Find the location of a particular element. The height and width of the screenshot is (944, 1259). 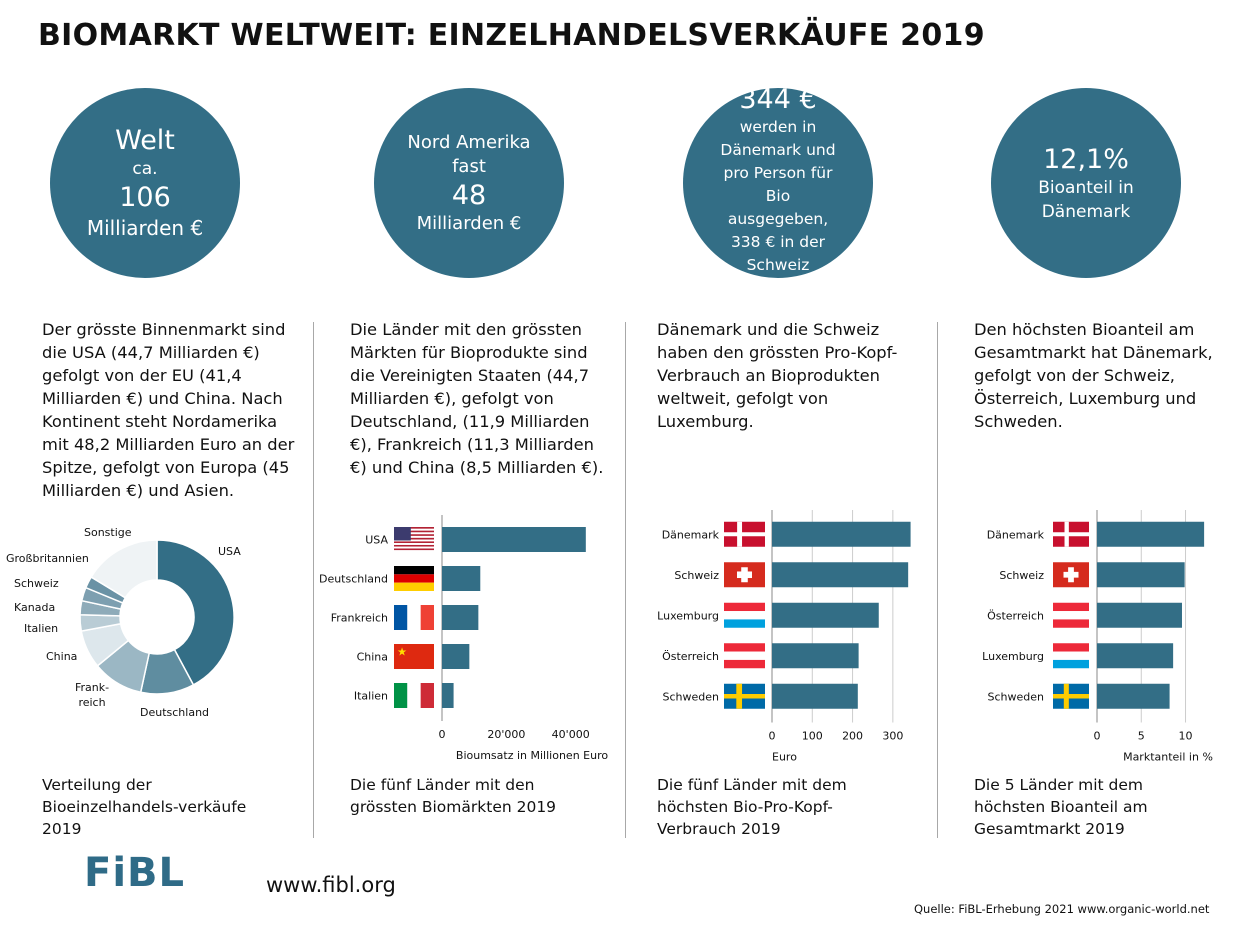

slice-label: China is located at coordinates (61, 656).